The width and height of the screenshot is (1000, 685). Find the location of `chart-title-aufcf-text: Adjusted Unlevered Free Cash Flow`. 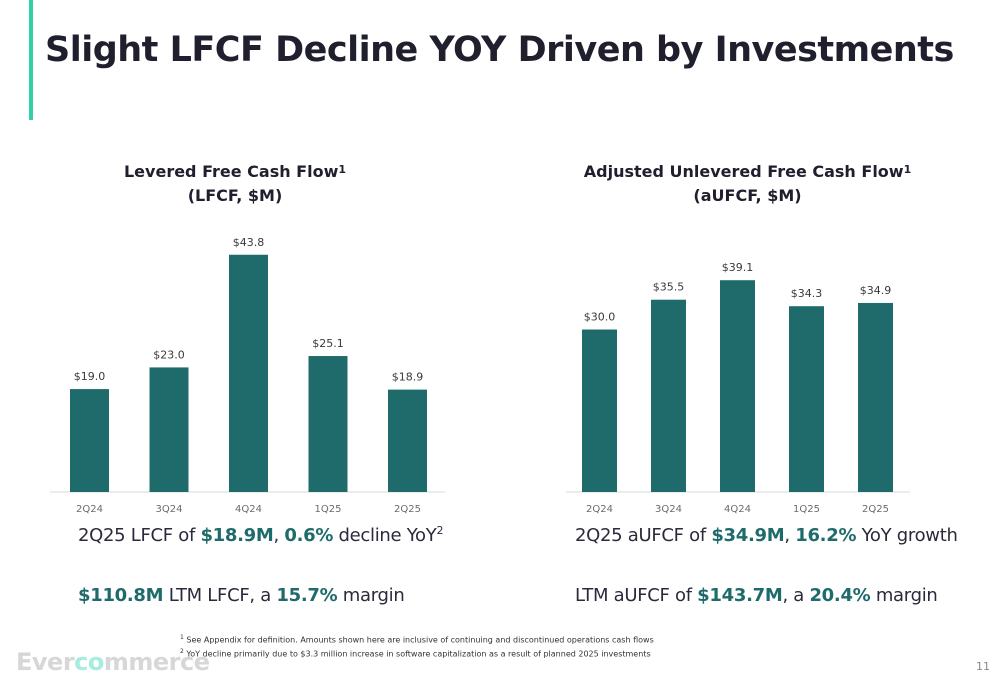

chart-title-aufcf-text: Adjusted Unlevered Free Cash Flow is located at coordinates (743, 171).